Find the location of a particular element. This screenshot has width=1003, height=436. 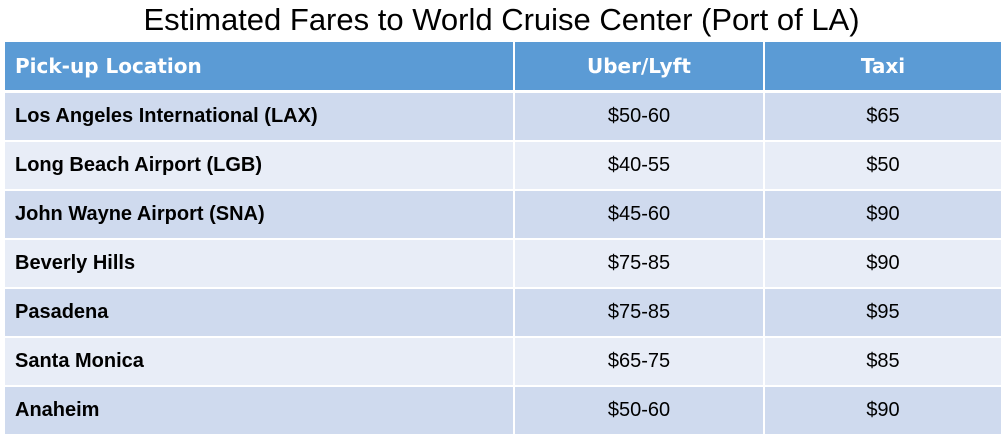

table-header: Pick-up Location Uber/Lyft Taxi is located at coordinates (503, 67).